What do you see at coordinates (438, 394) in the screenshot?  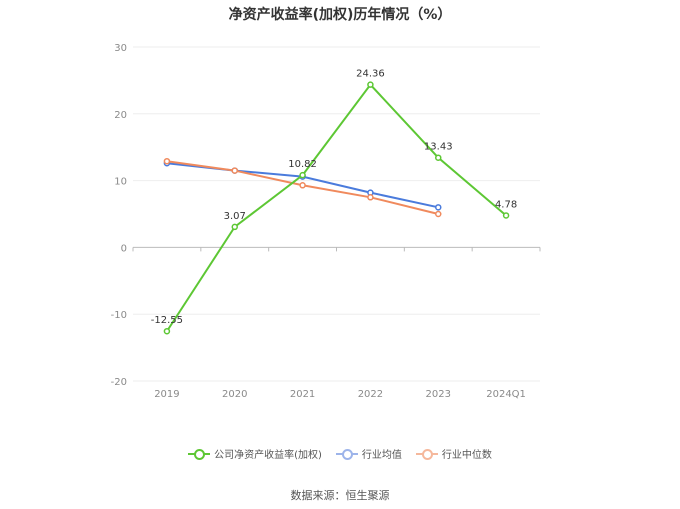 I see `x-tick-label: 2023` at bounding box center [438, 394].